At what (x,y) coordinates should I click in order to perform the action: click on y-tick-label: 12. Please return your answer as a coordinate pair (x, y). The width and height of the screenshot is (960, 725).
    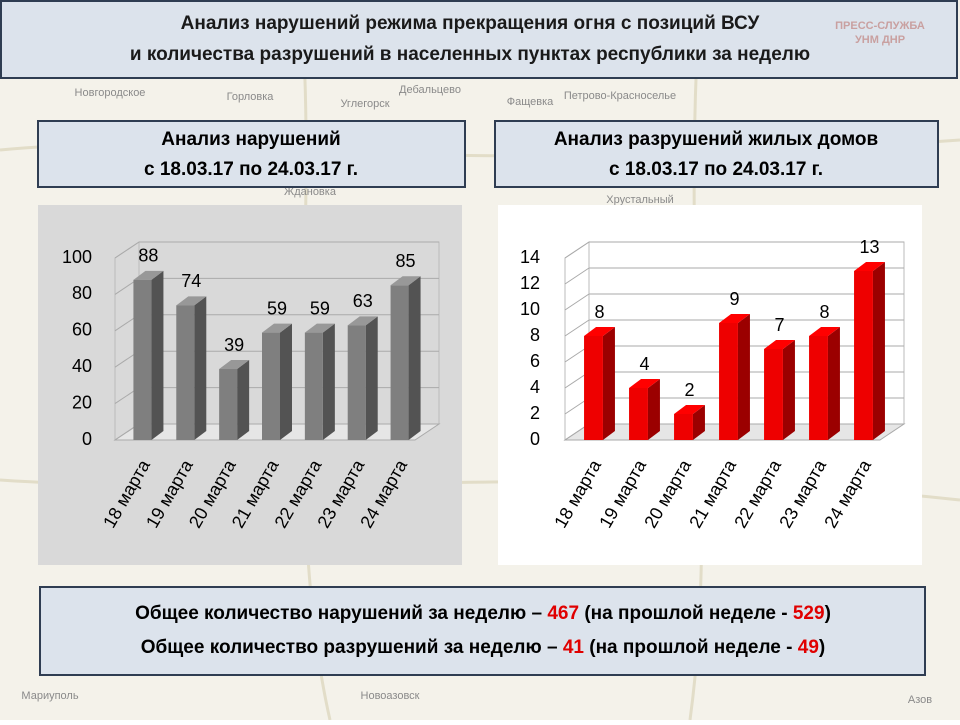
    Looking at the image, I should click on (530, 283).